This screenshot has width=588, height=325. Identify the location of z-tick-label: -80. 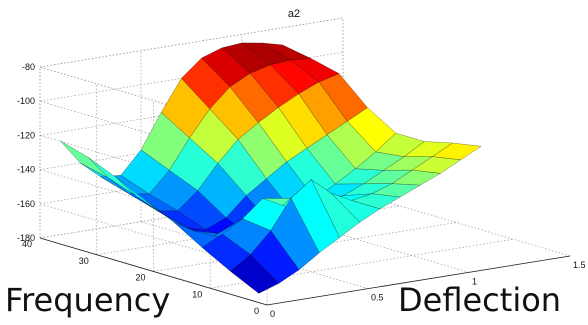
(28, 67).